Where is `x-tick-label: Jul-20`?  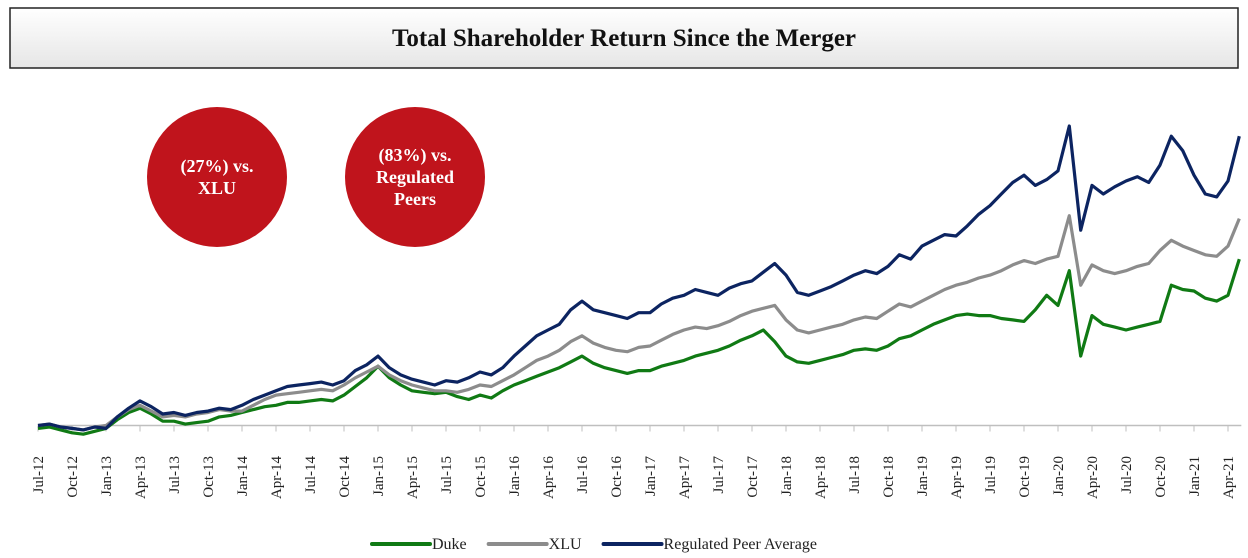
x-tick-label: Jul-20 is located at coordinates (1127, 475).